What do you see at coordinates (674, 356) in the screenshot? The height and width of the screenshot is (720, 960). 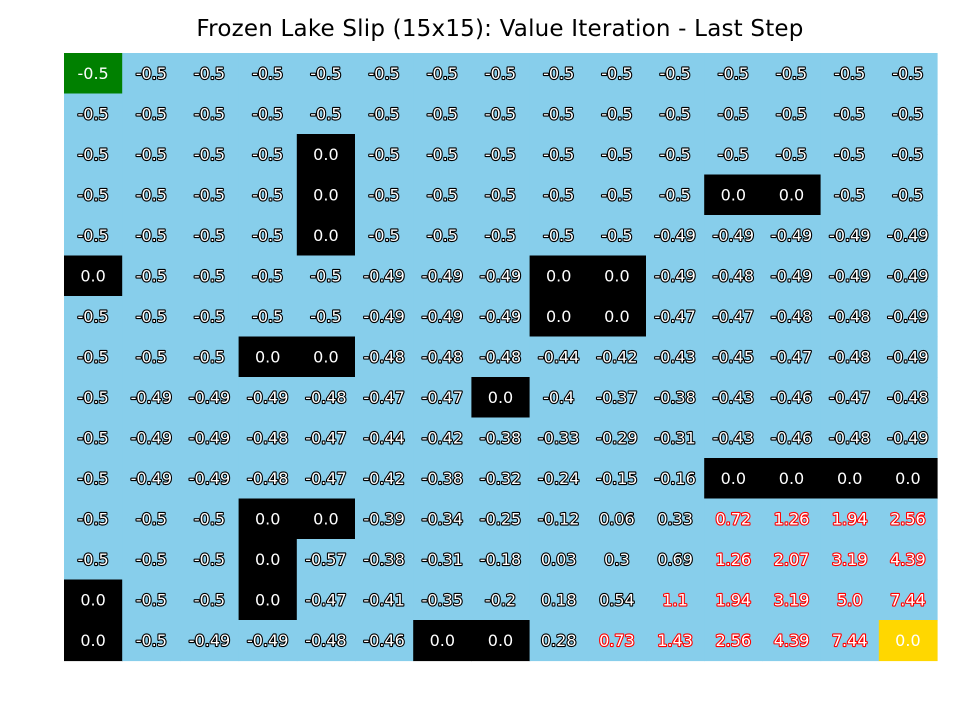 I see `cell-value: -0.43` at bounding box center [674, 356].